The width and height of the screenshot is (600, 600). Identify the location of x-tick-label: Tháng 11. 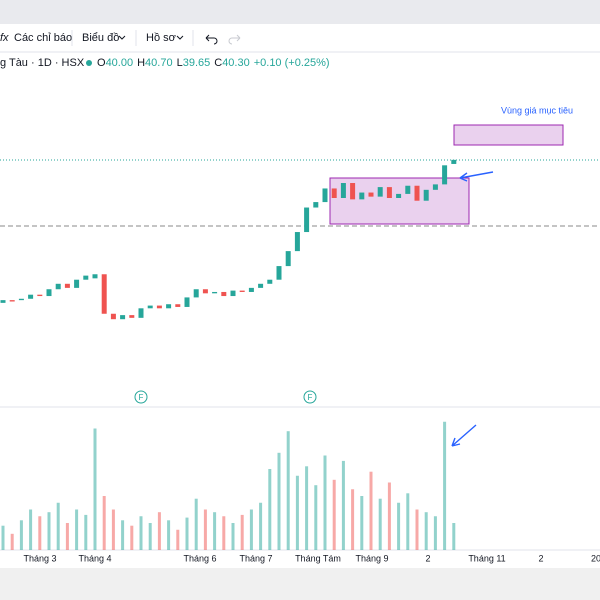
(486, 558).